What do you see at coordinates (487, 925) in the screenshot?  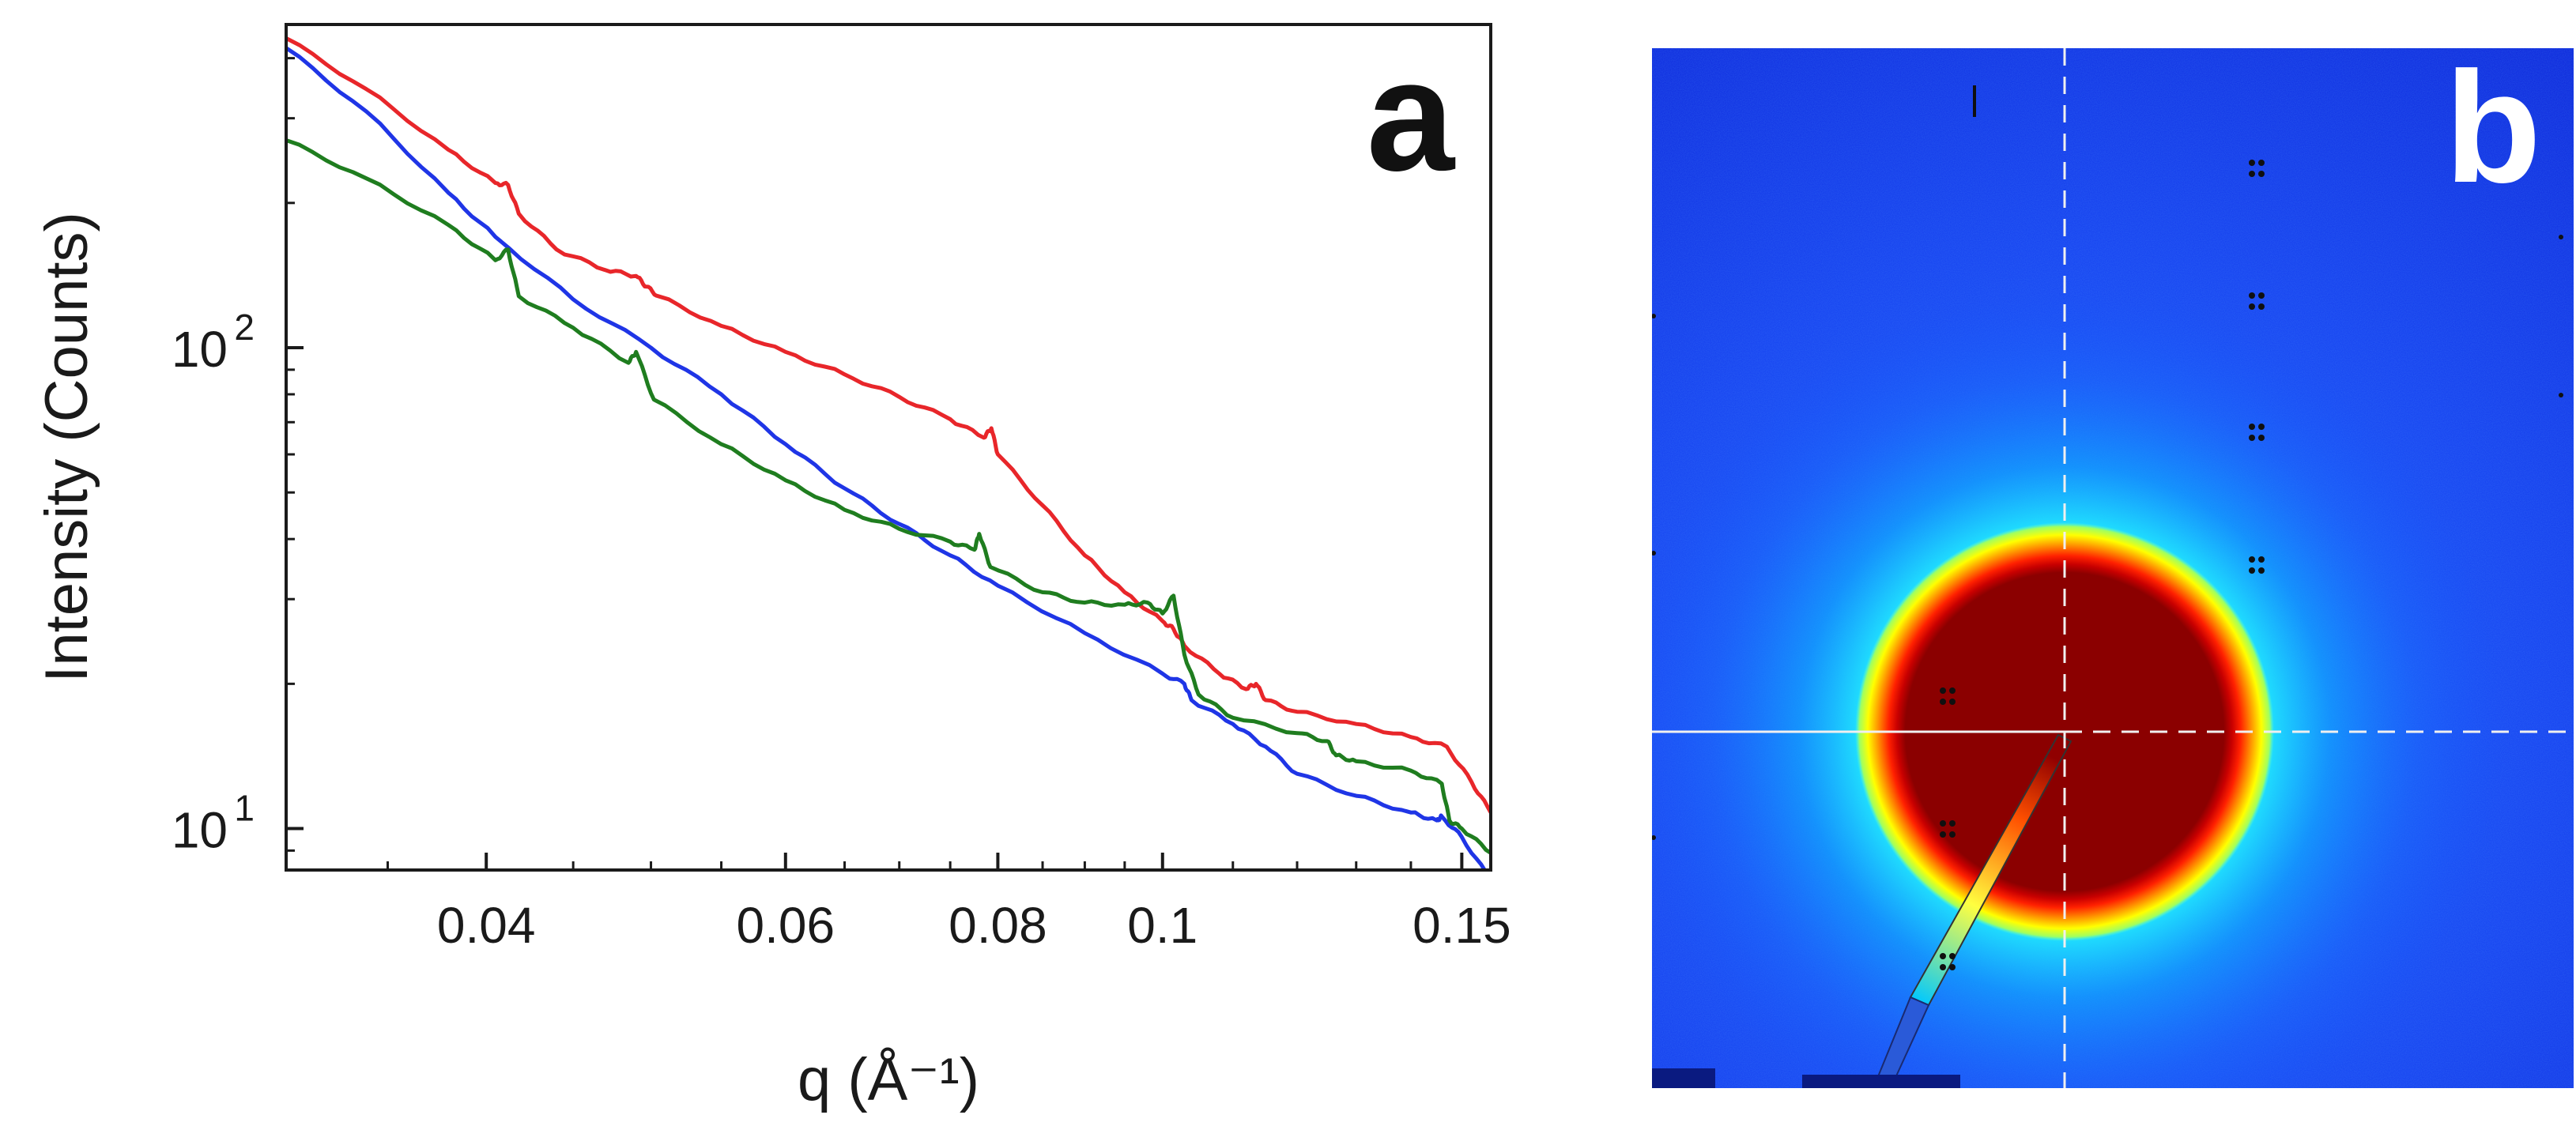 I see `x-tick-label: 0.04` at bounding box center [487, 925].